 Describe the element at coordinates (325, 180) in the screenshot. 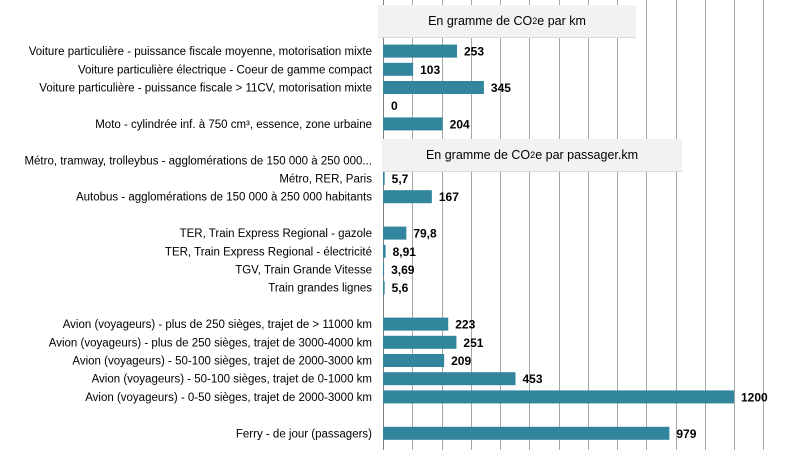

I see `category-label: Métro, RER, Paris` at that location.